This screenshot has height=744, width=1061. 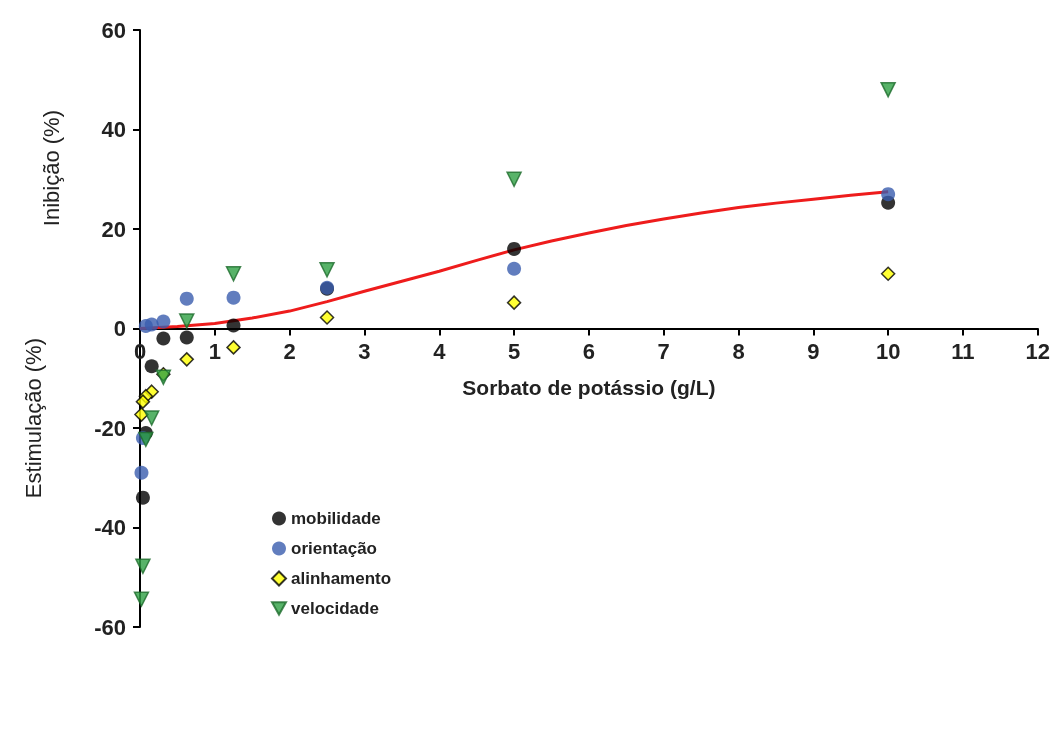 I want to click on legend-label: orientação, so click(x=334, y=548).